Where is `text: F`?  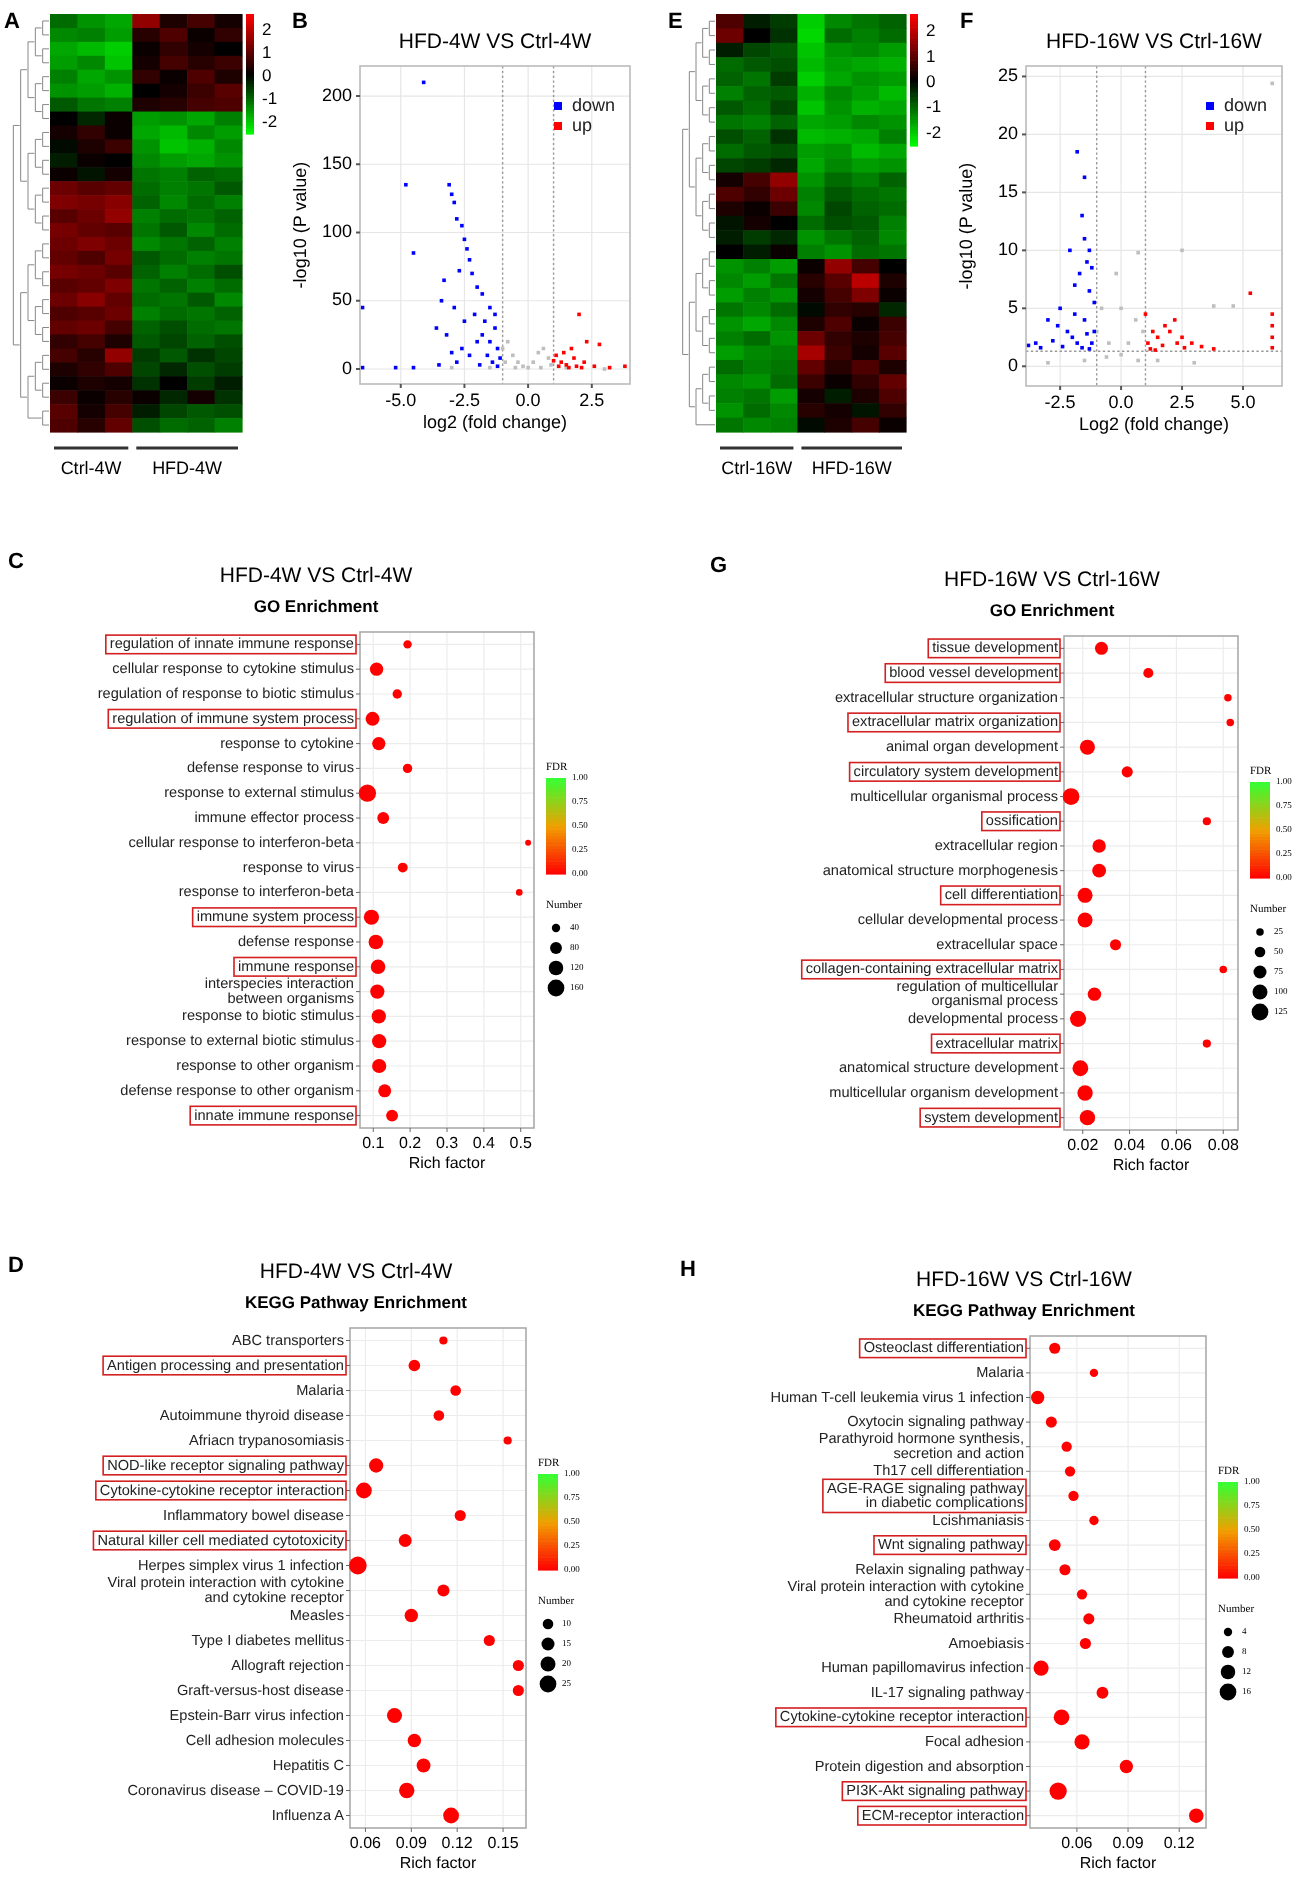 text: F is located at coordinates (967, 22).